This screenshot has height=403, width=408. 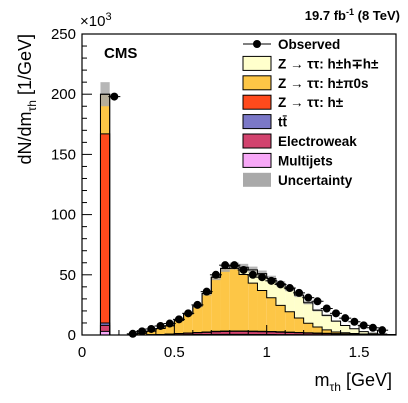 What do you see at coordinates (63, 154) in the screenshot?
I see `y-tick-label-3: 150` at bounding box center [63, 154].